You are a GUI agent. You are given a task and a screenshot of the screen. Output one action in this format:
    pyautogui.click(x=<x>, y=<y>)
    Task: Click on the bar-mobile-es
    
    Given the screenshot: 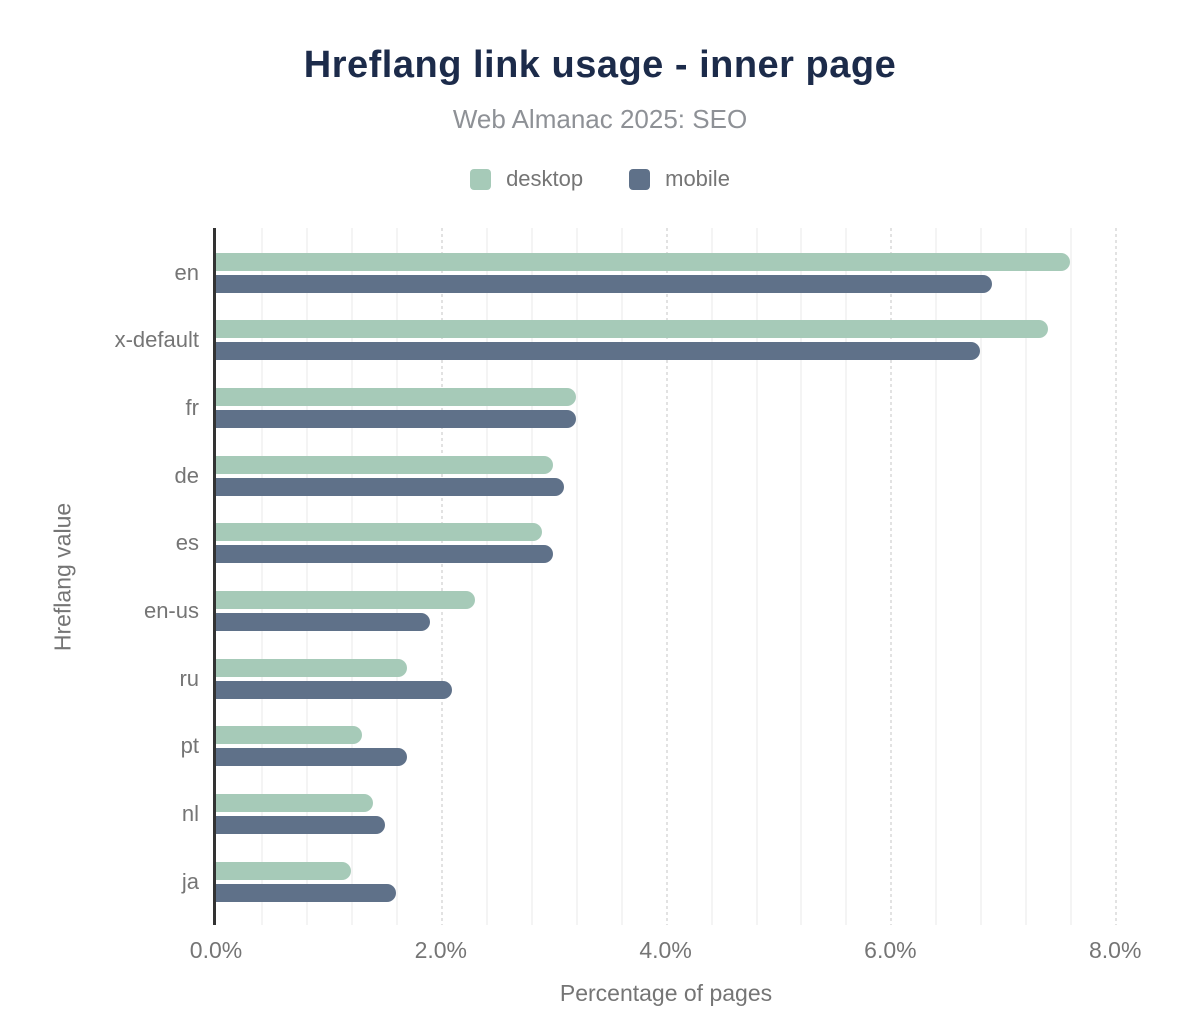 What is the action you would take?
    pyautogui.click(x=385, y=554)
    